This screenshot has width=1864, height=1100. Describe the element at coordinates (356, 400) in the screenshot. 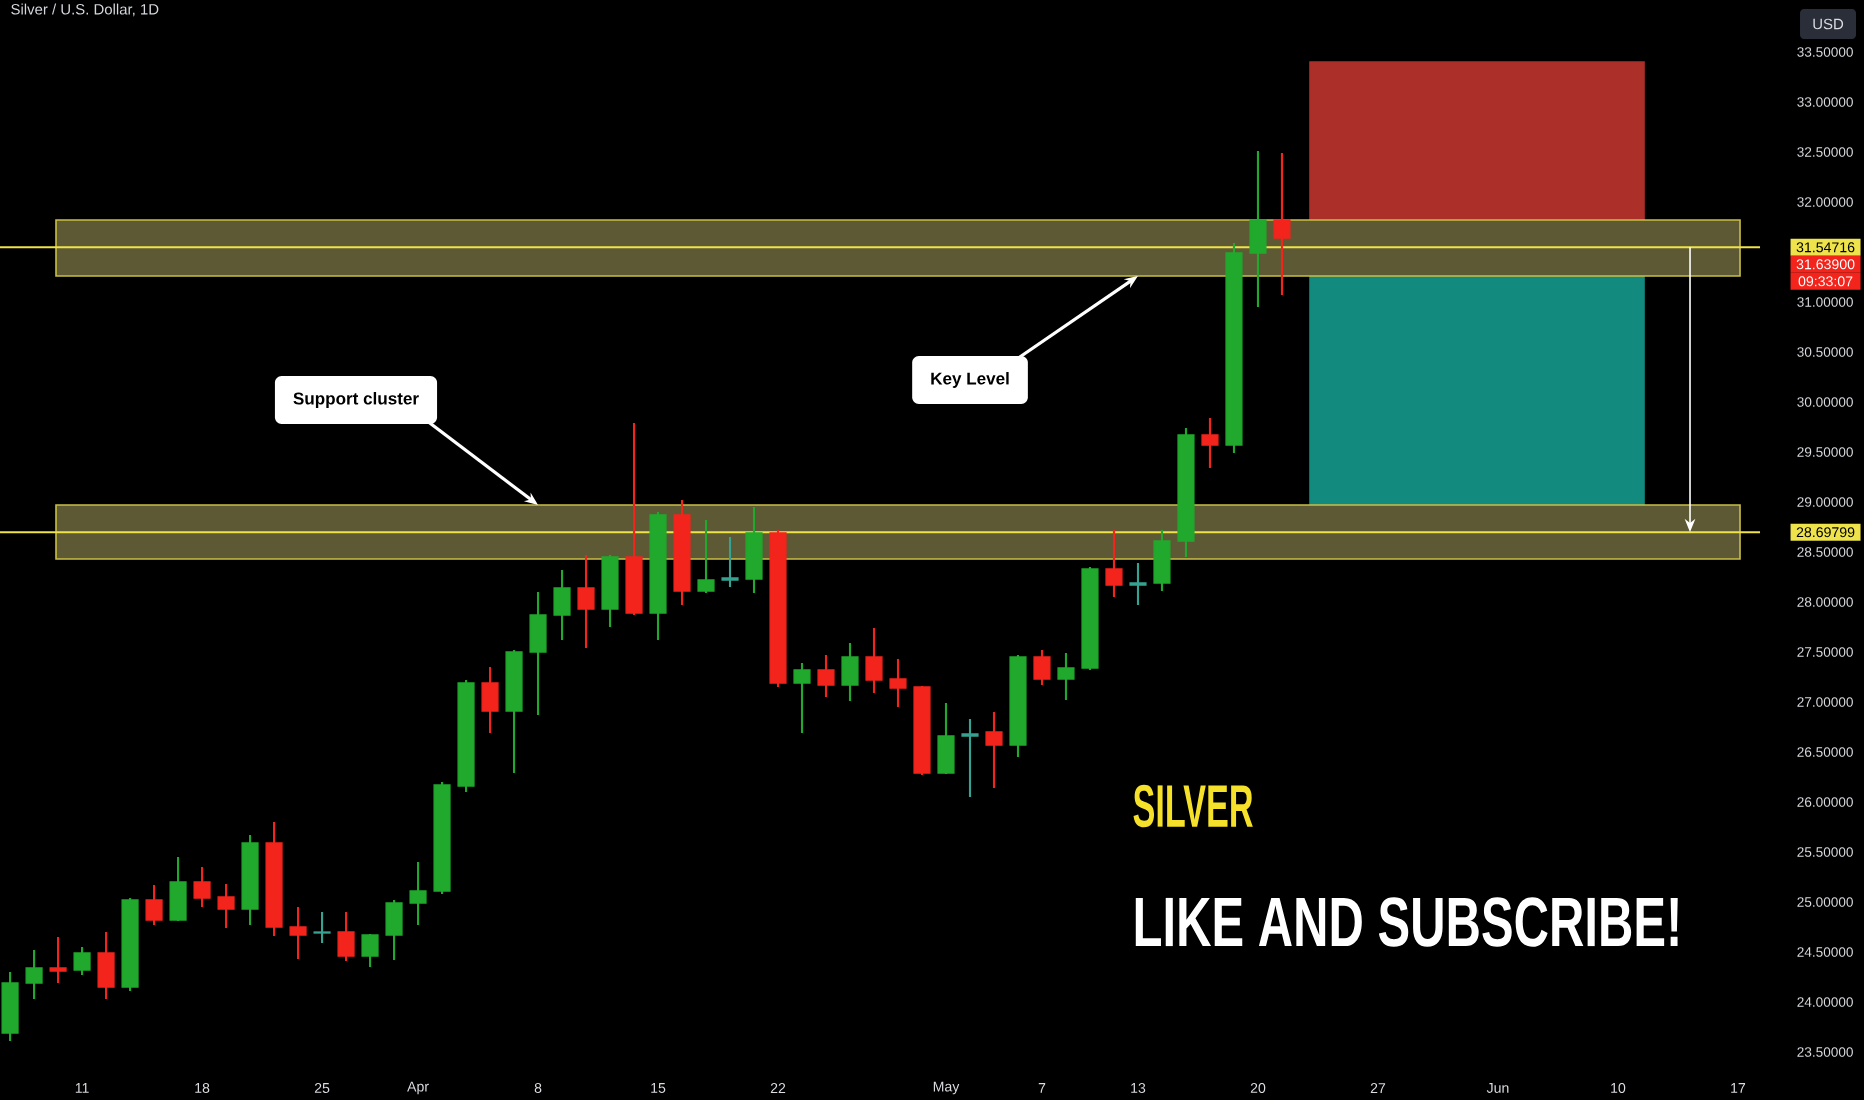

I see `annotation: Support cluster` at that location.